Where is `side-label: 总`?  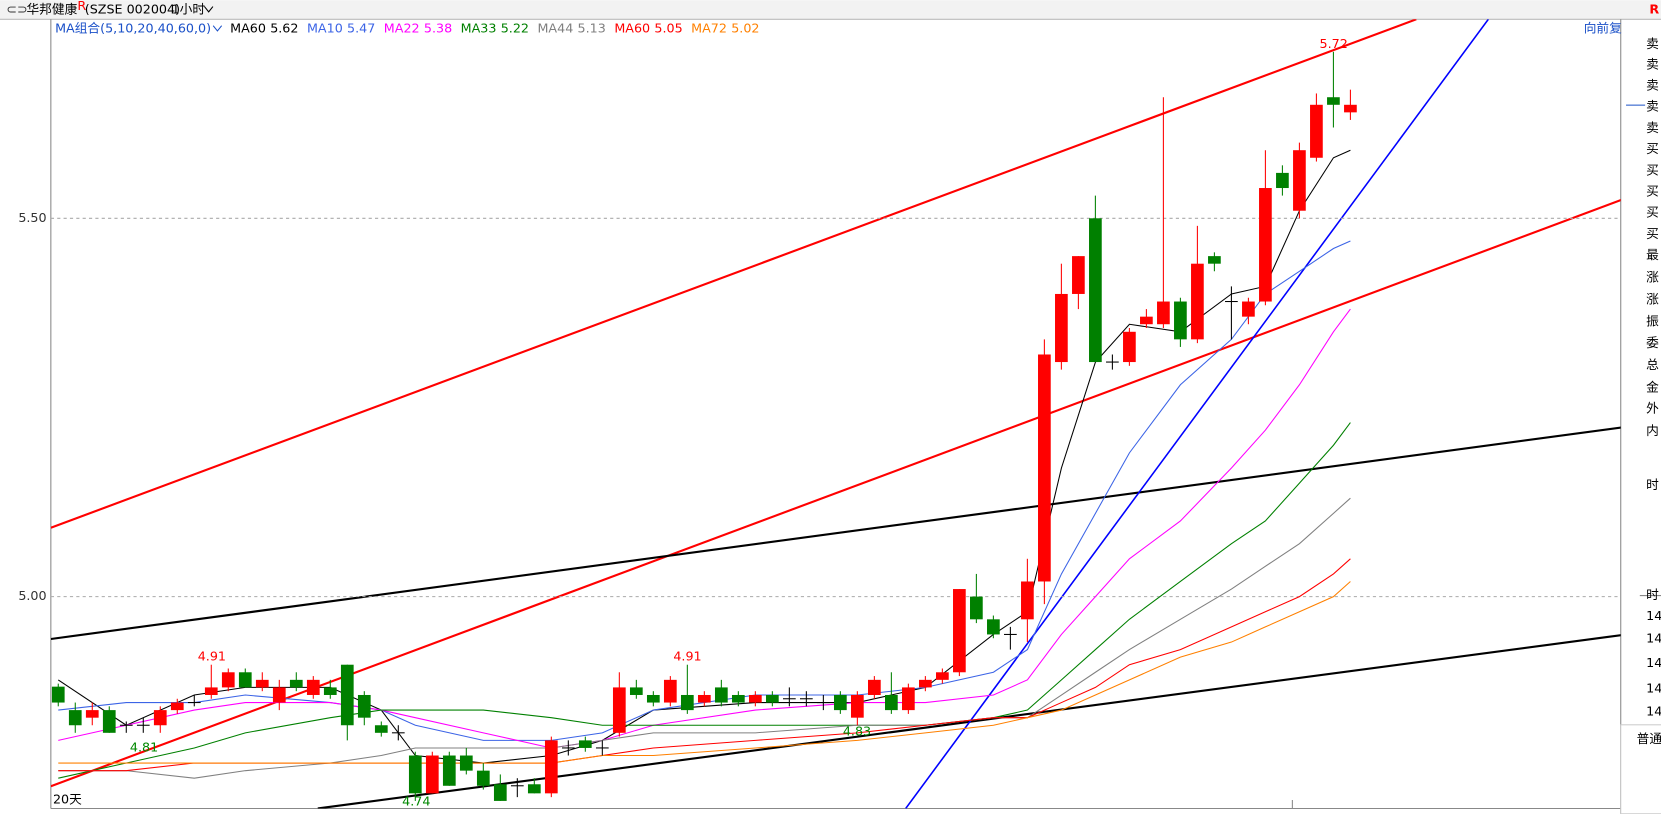 side-label: 总 is located at coordinates (1652, 364).